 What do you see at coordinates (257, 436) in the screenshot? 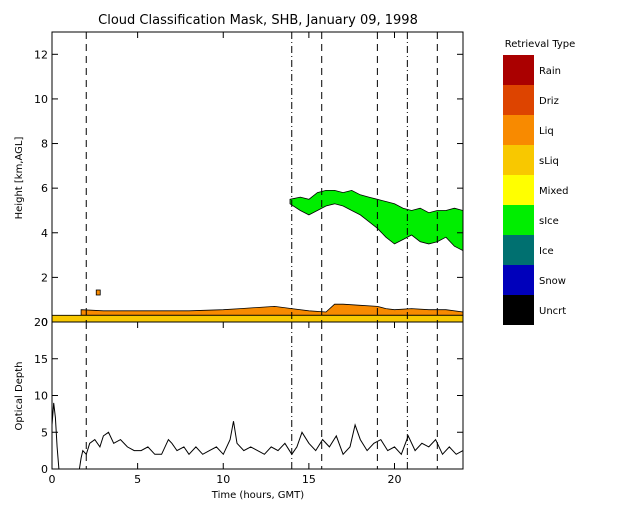
I see `optical-depth-line` at bounding box center [257, 436].